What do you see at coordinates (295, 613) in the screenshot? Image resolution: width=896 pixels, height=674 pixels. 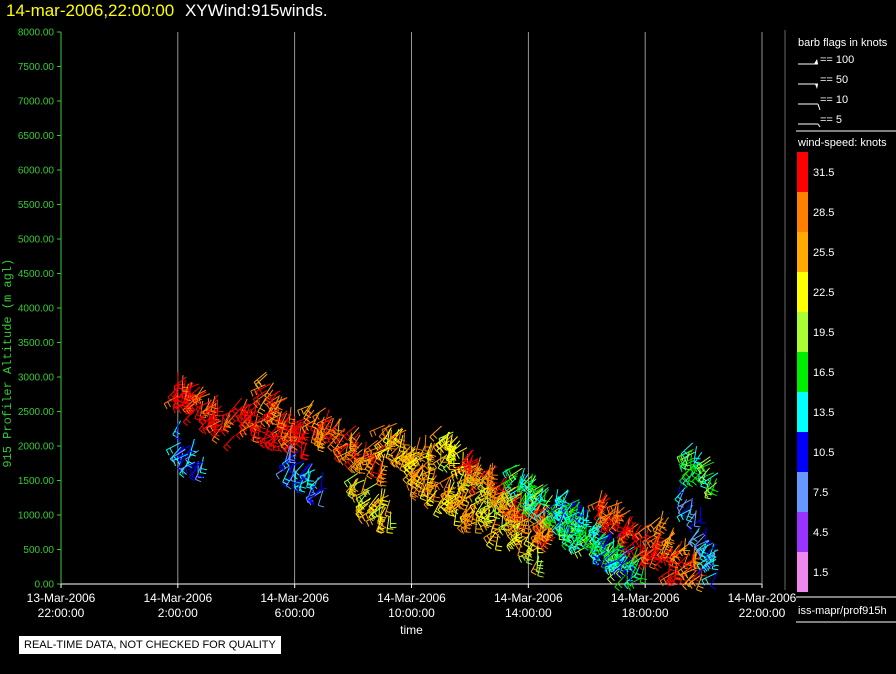 I see `x-tick-time: 6:00:00` at bounding box center [295, 613].